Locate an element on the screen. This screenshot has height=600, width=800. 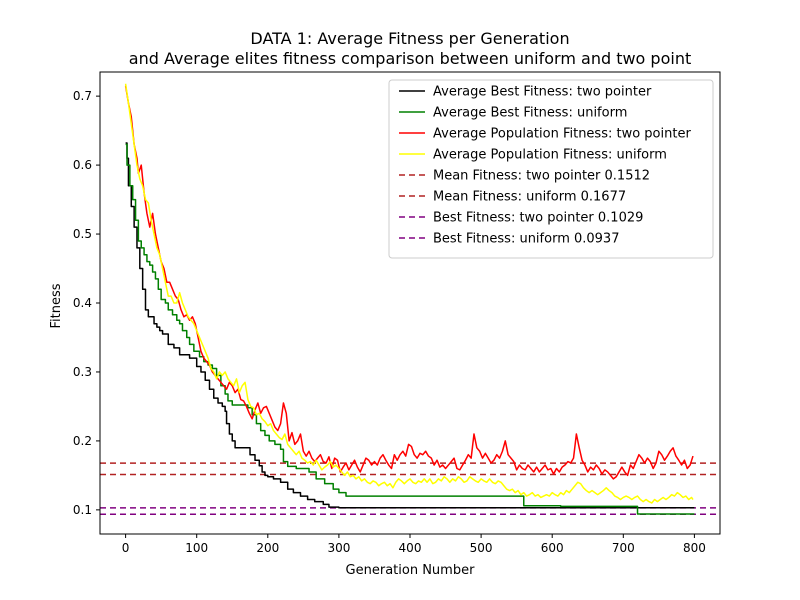
y-tick-label: 0.6 is located at coordinates (82, 165).